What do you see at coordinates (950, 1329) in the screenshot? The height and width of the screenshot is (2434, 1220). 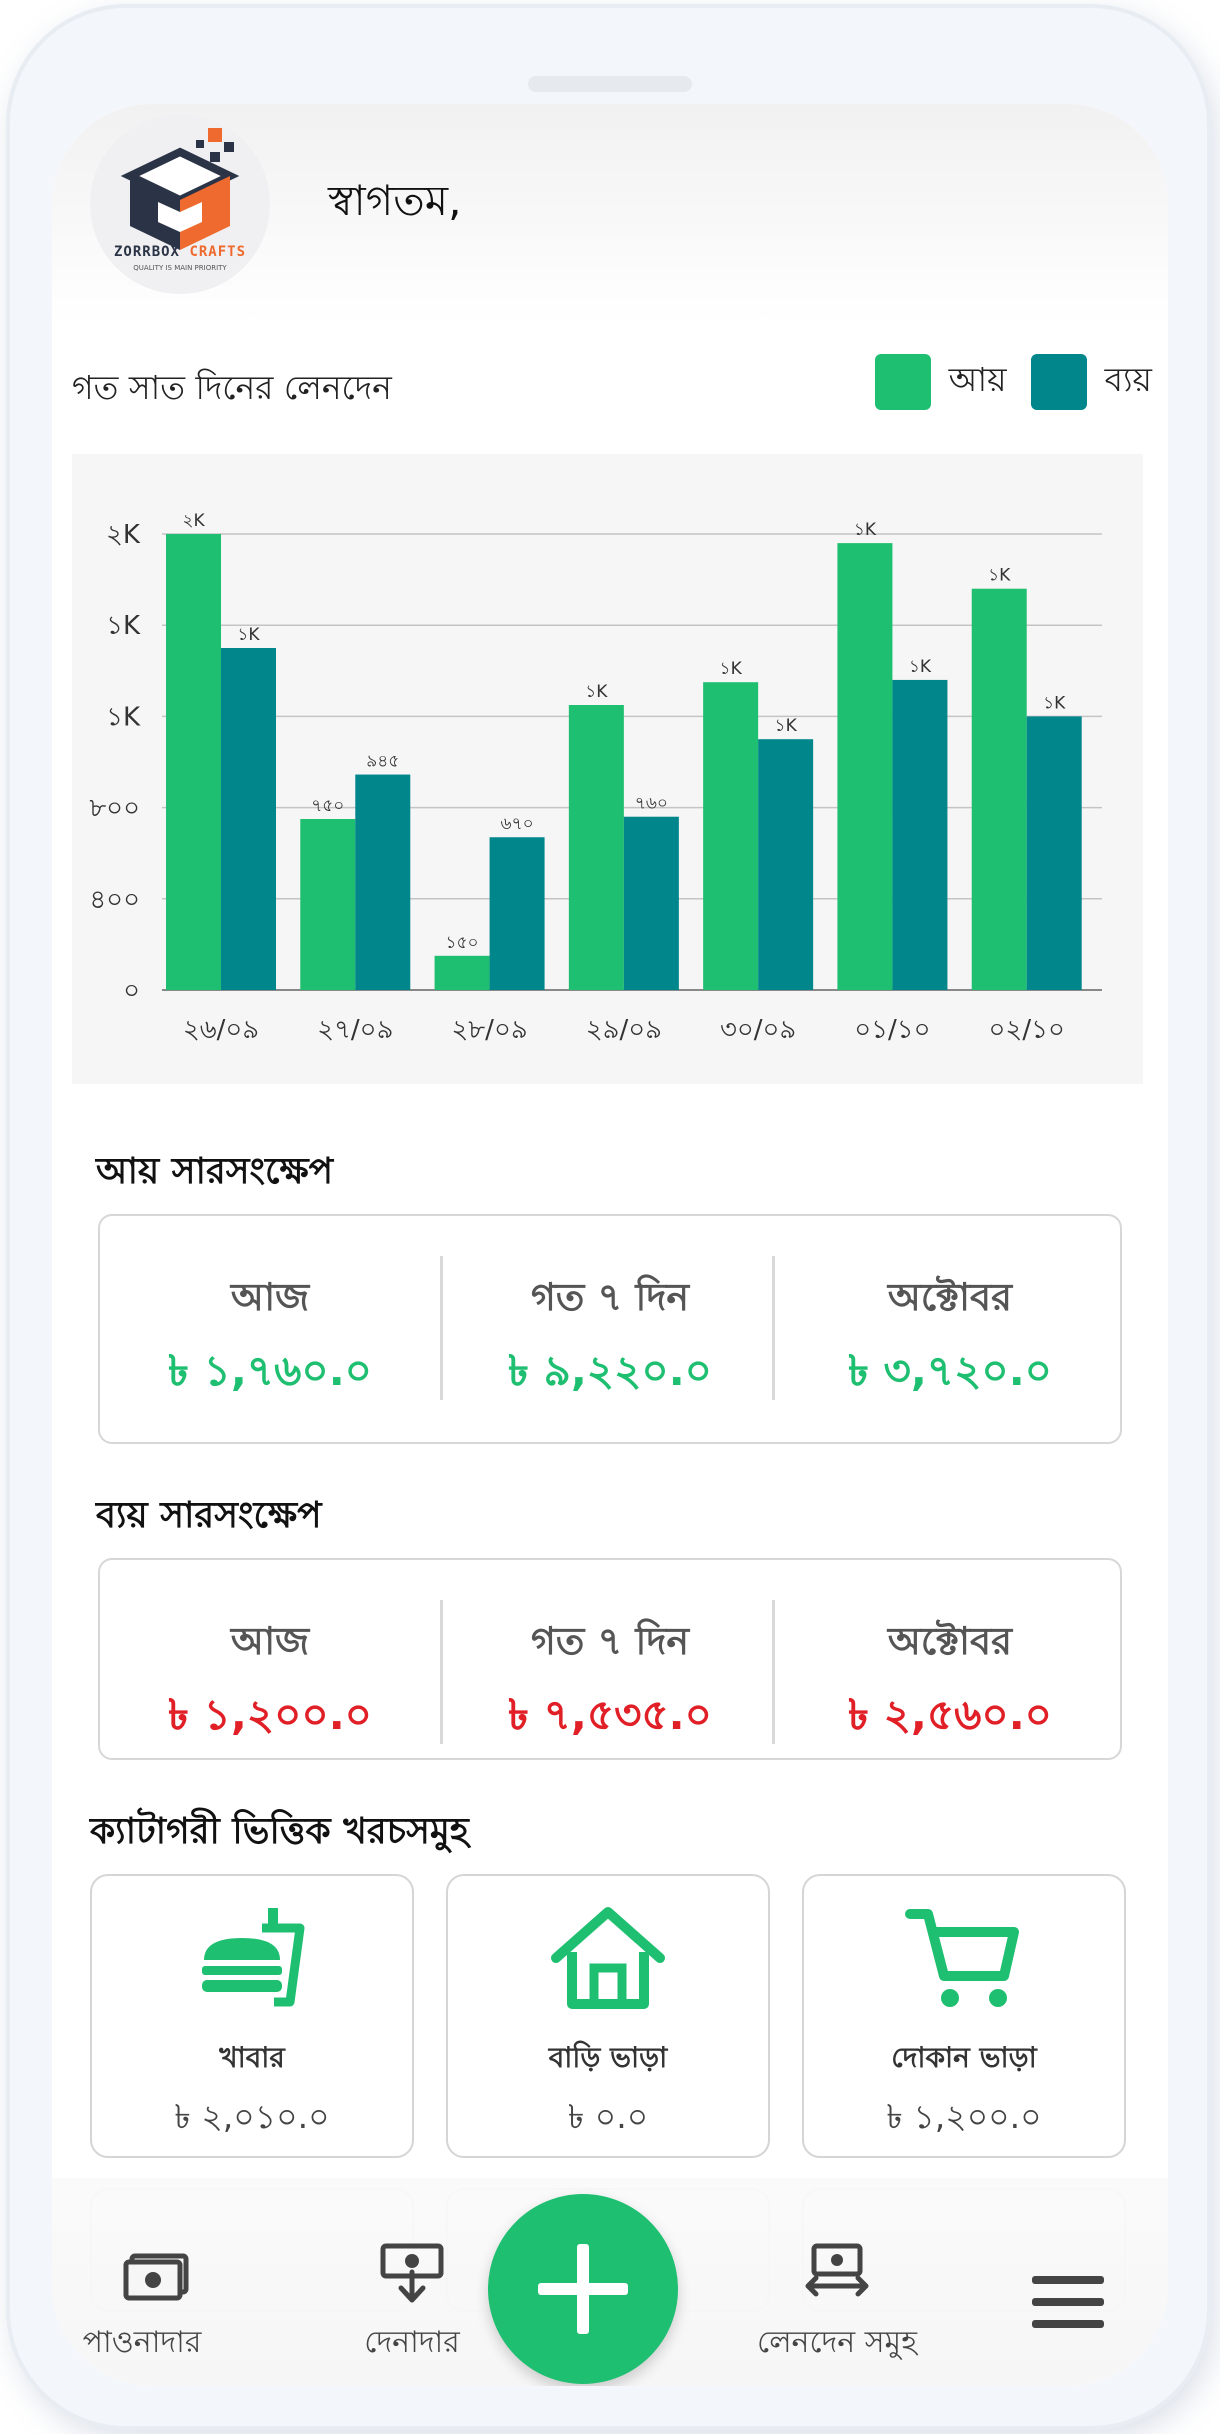 I see `income-month: অক্টোবর ৳ ৩,৭২০.০` at bounding box center [950, 1329].